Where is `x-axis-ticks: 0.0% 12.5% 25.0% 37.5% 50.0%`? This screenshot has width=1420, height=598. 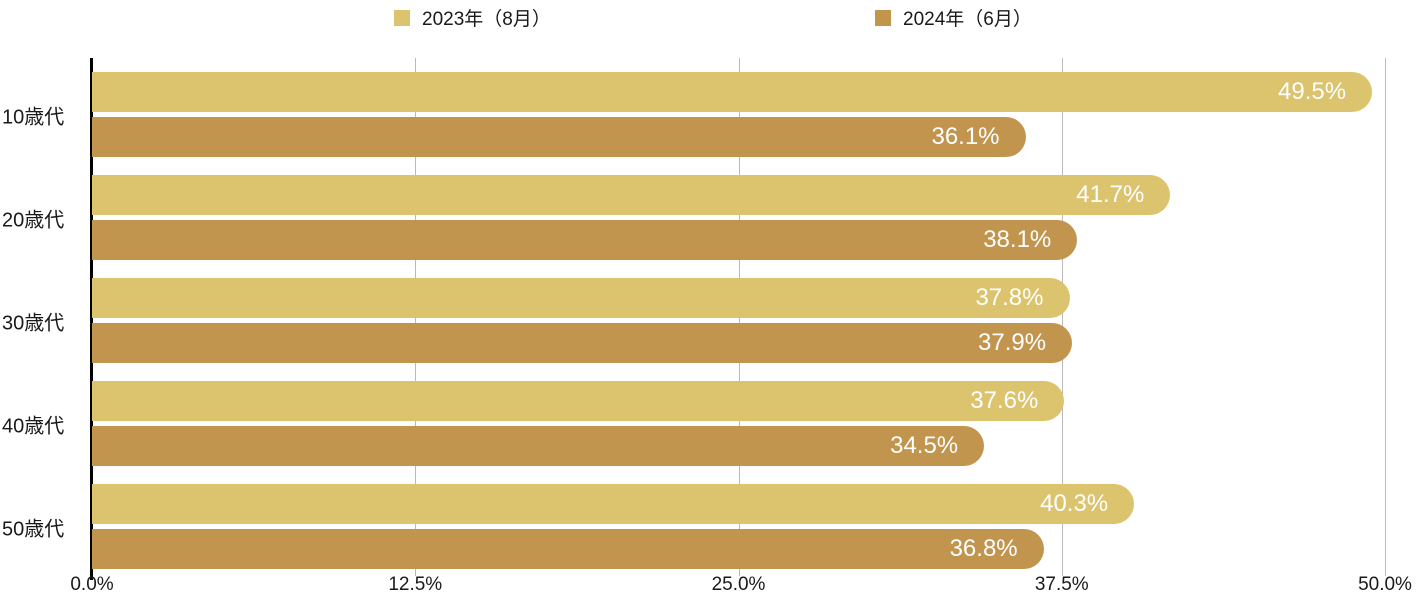
x-axis-ticks: 0.0% 12.5% 25.0% 37.5% 50.0% is located at coordinates (741, 586).